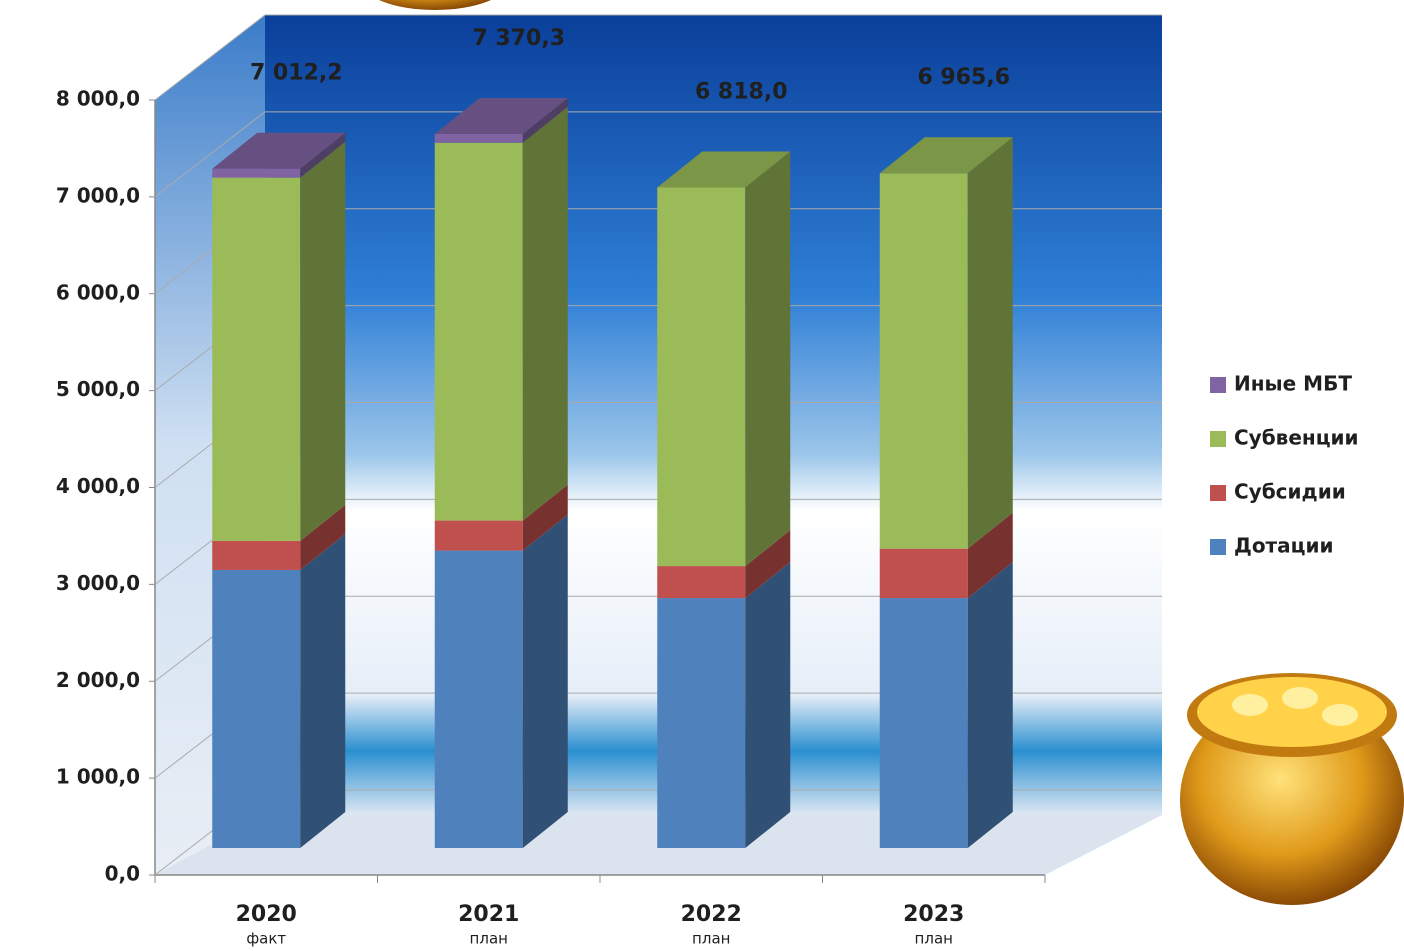 The height and width of the screenshot is (951, 1404). What do you see at coordinates (98, 99) in the screenshot?
I see `y-tick-label: 8 000,0` at bounding box center [98, 99].